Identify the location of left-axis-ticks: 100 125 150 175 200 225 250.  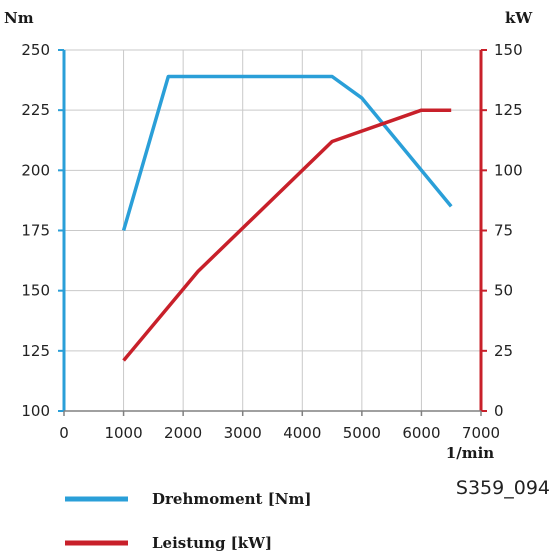
(42, 230).